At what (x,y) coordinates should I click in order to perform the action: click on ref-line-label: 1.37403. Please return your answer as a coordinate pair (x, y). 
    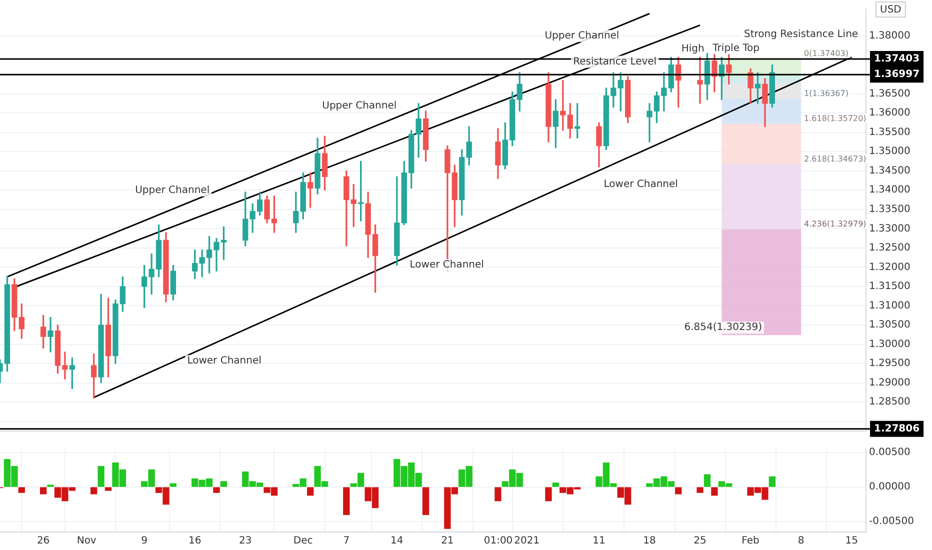
    Looking at the image, I should click on (897, 59).